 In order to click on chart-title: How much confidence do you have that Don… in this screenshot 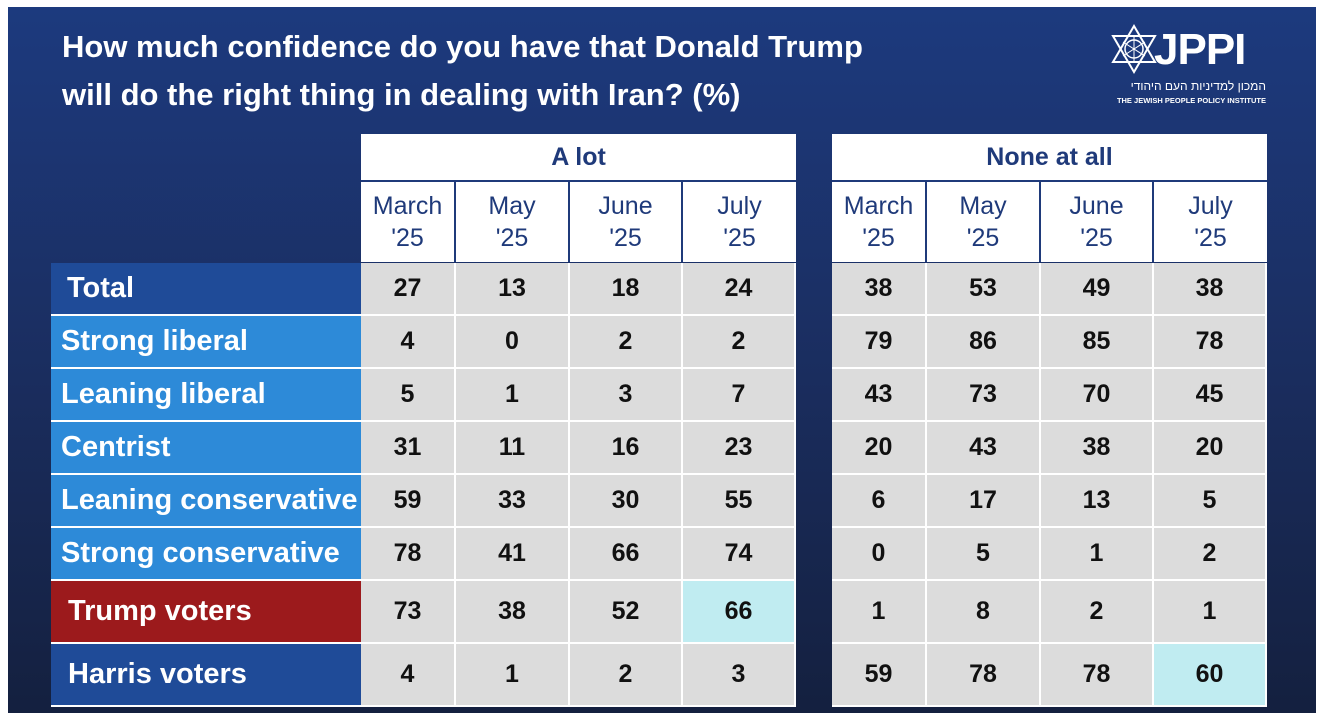, I will do `click(512, 71)`.